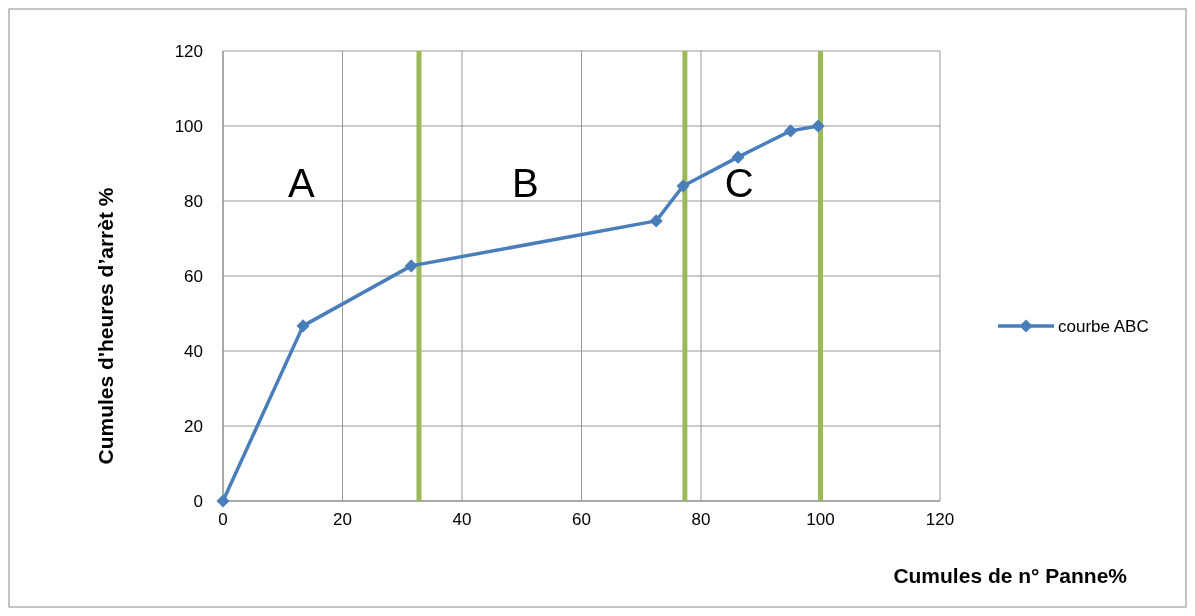 This screenshot has height=616, width=1195. What do you see at coordinates (193, 276) in the screenshot?
I see `y-tick-label: 60` at bounding box center [193, 276].